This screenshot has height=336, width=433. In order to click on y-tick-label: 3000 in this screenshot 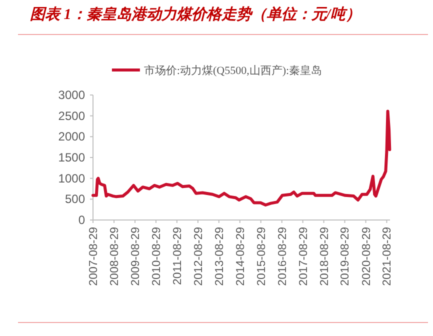, I will do `click(72, 95)`.